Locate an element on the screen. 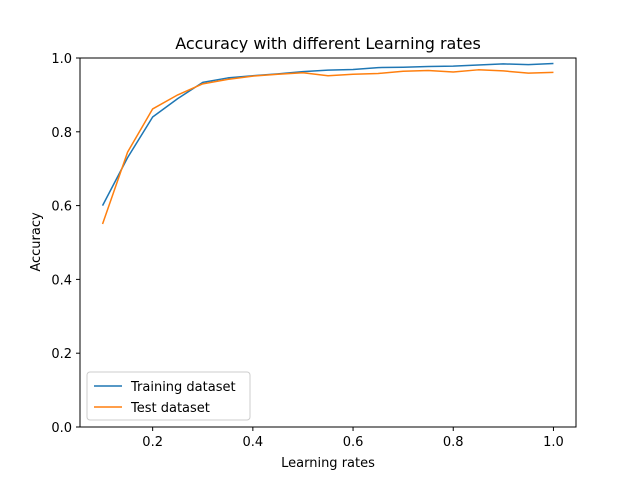 The image size is (640, 480). y-tick-label: 0.8 is located at coordinates (61, 133).